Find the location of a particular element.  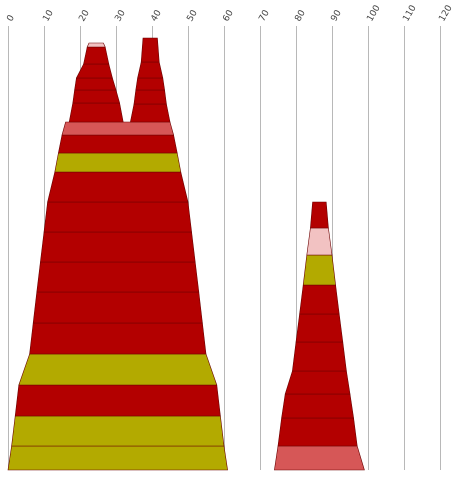

x-tick-labels: 0 10 20 30 40 50 60 70 80 90 100 110 120 is located at coordinates (228, 13).